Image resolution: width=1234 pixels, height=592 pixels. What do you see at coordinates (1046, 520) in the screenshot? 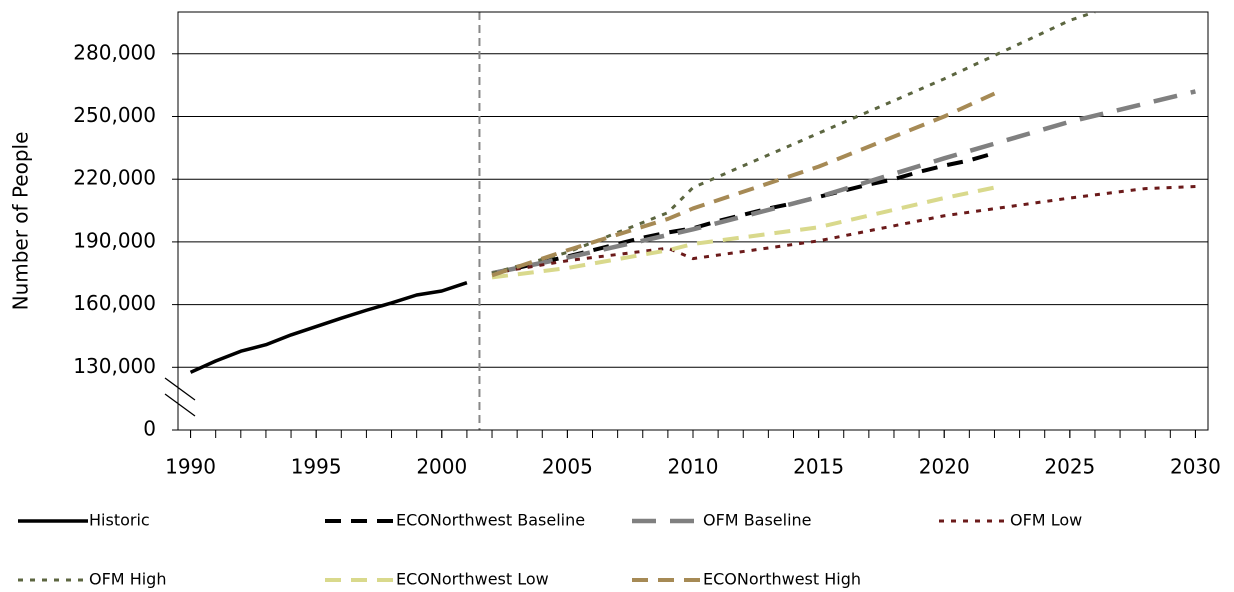
I see `legend-label: OFM Low` at bounding box center [1046, 520].